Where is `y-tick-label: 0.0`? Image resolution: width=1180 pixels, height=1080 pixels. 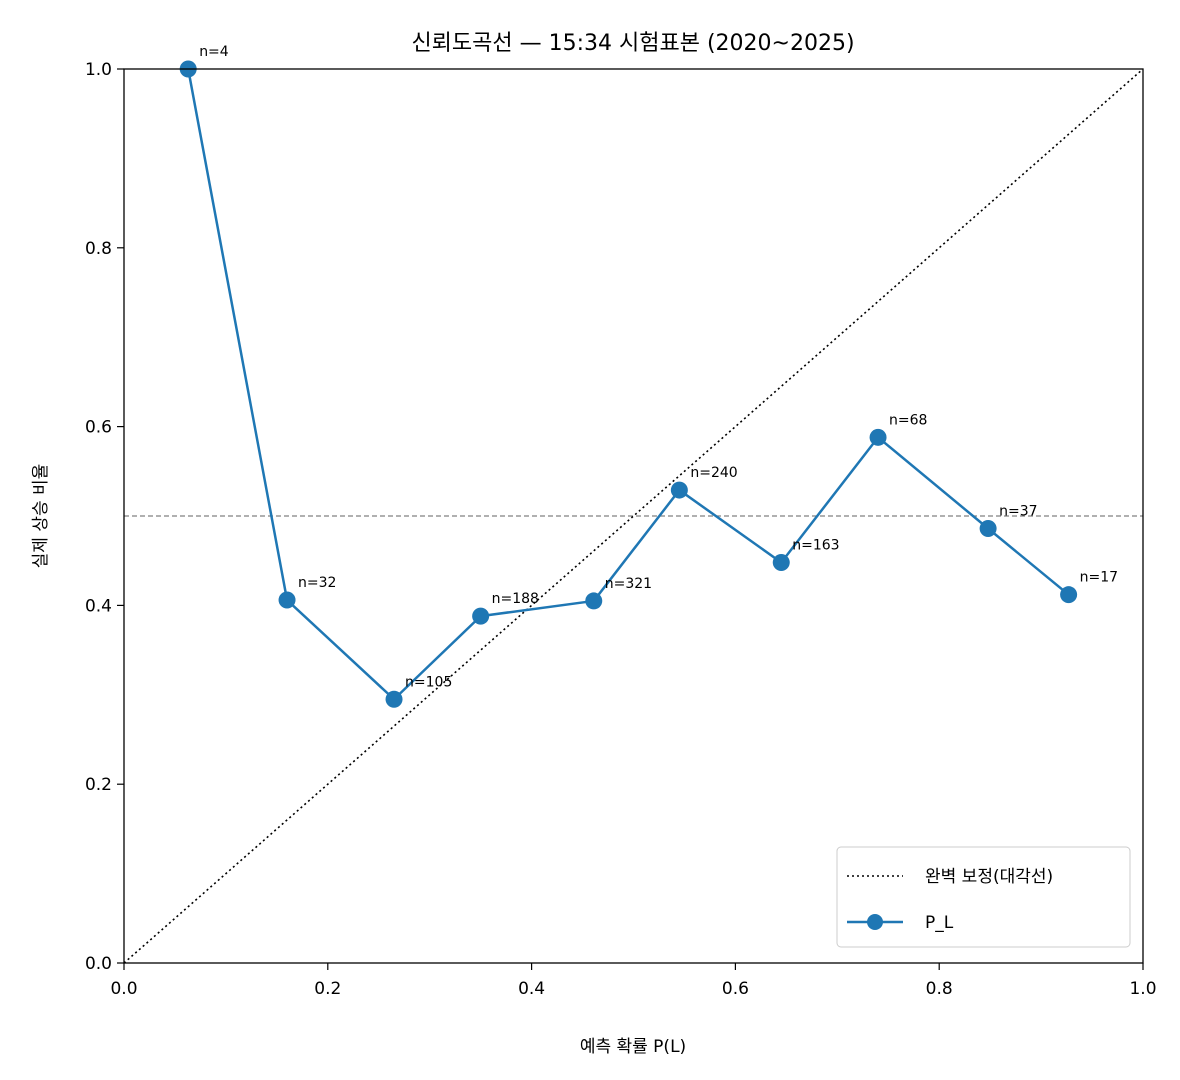 y-tick-label: 0.0 is located at coordinates (98, 964).